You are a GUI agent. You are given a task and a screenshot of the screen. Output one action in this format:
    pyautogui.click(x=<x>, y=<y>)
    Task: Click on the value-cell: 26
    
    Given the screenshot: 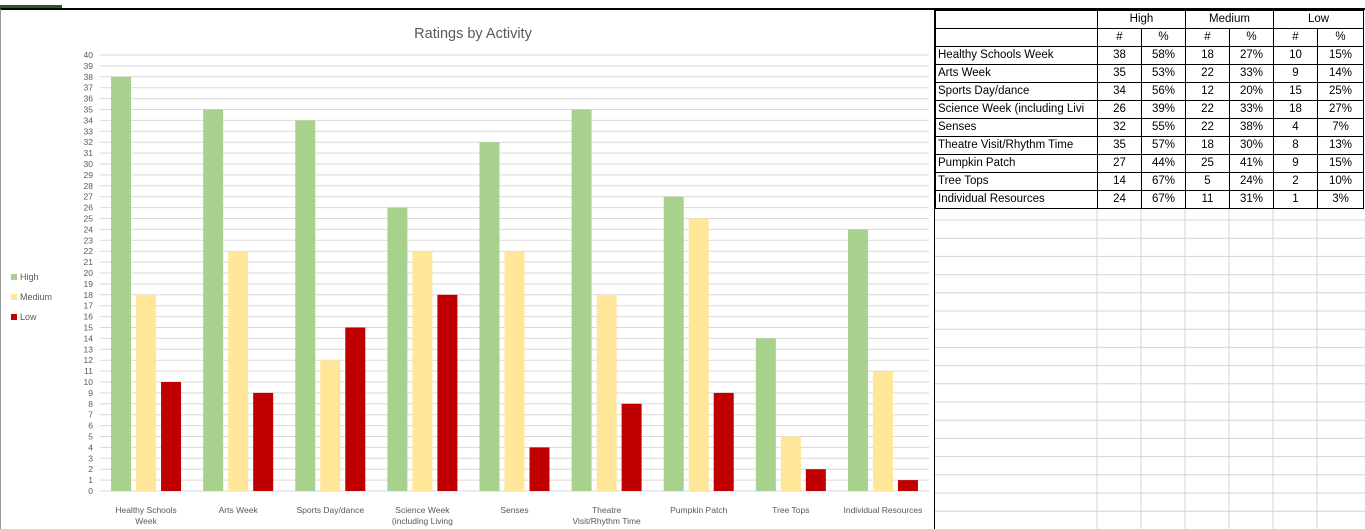 What is the action you would take?
    pyautogui.click(x=1119, y=109)
    